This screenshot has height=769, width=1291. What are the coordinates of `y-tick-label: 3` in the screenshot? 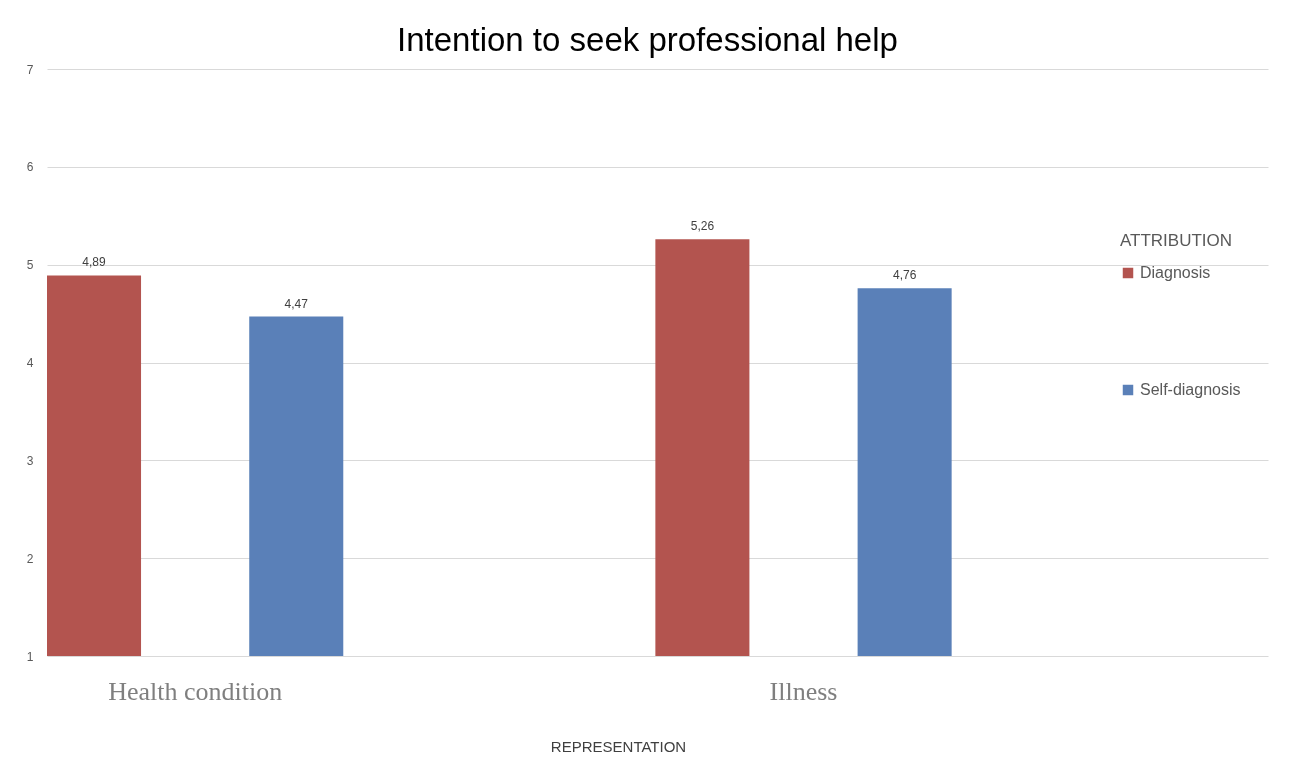 It's located at (30, 460).